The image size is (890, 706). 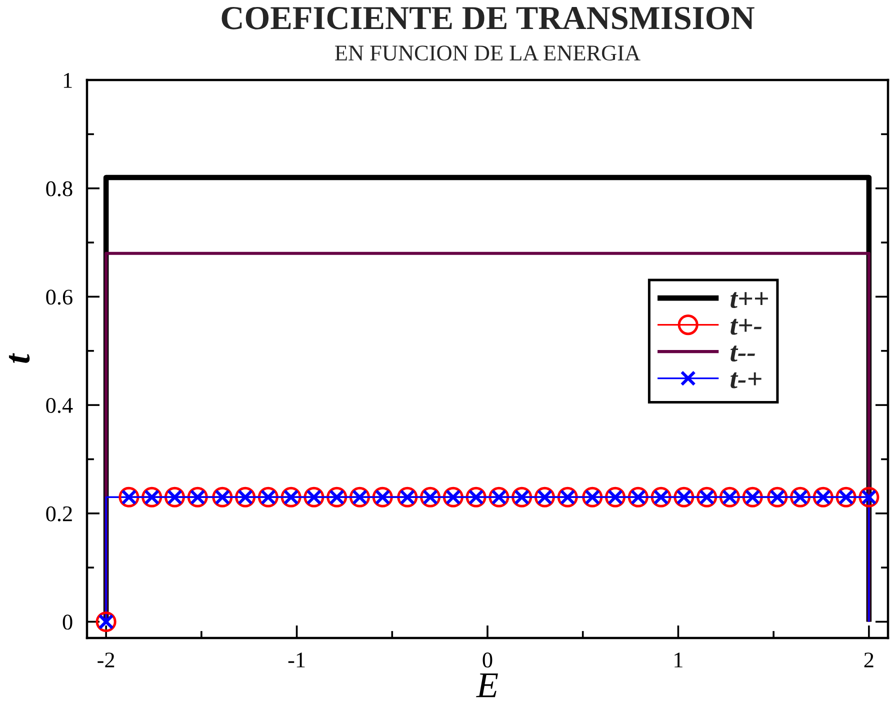 What do you see at coordinates (296, 660) in the screenshot?
I see `x-tick-label: -1` at bounding box center [296, 660].